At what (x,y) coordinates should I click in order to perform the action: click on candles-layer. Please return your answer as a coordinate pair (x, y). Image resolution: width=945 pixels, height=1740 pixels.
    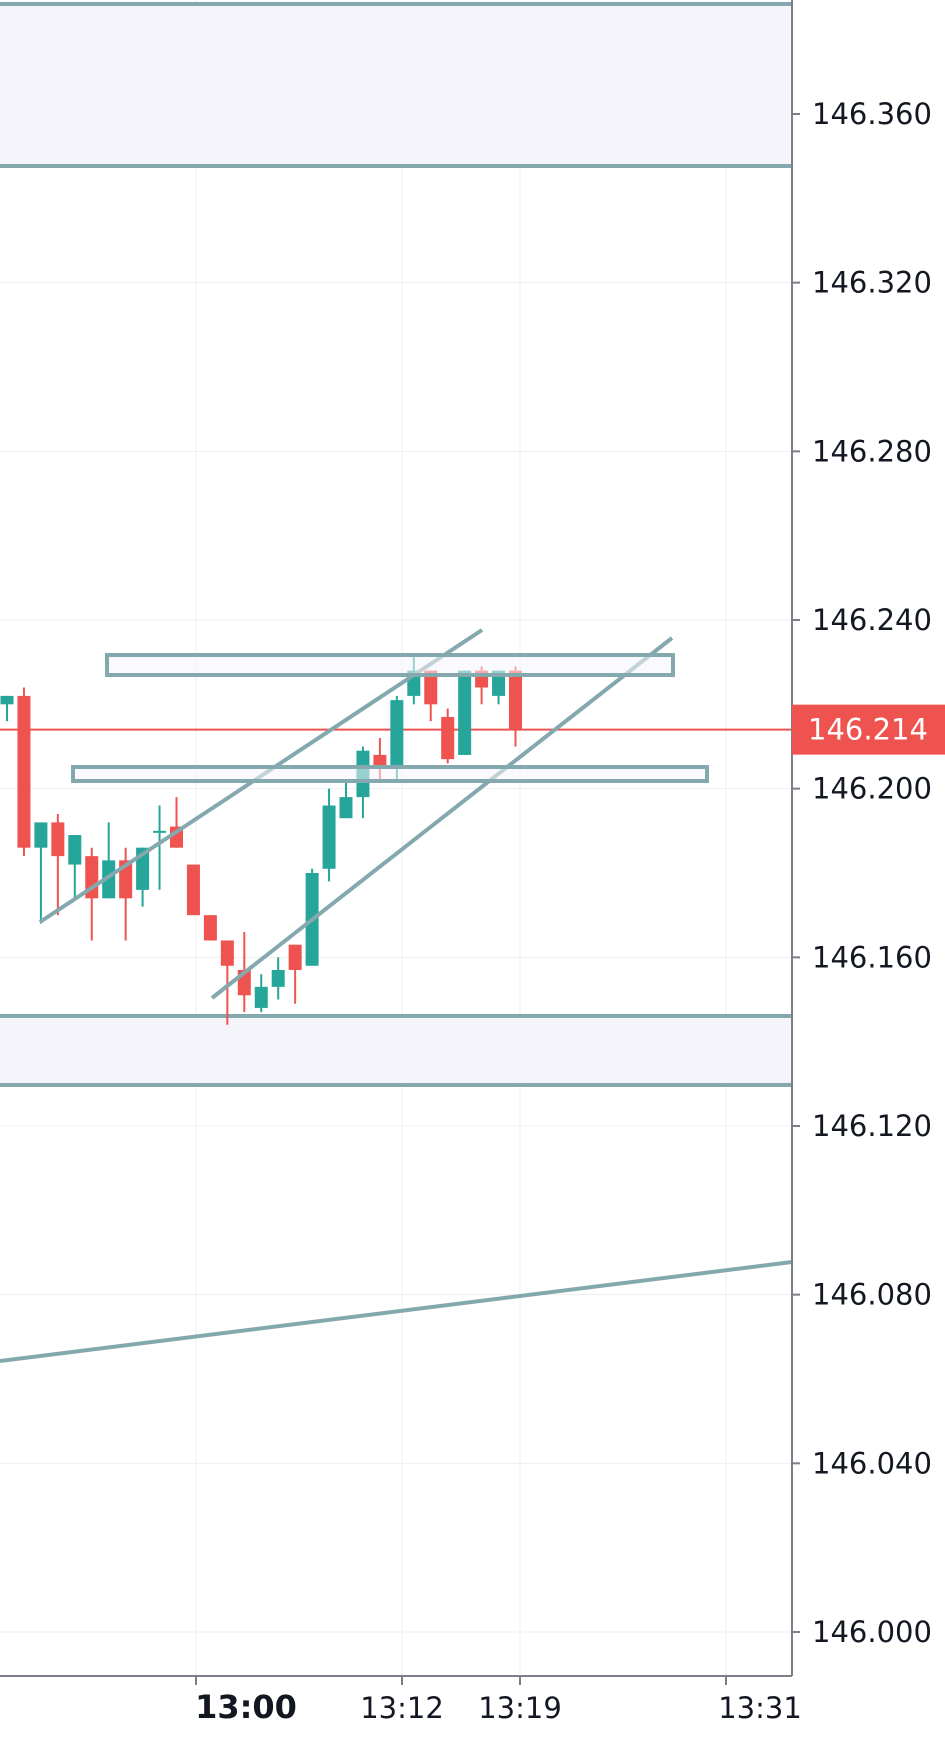
    Looking at the image, I should click on (261, 839).